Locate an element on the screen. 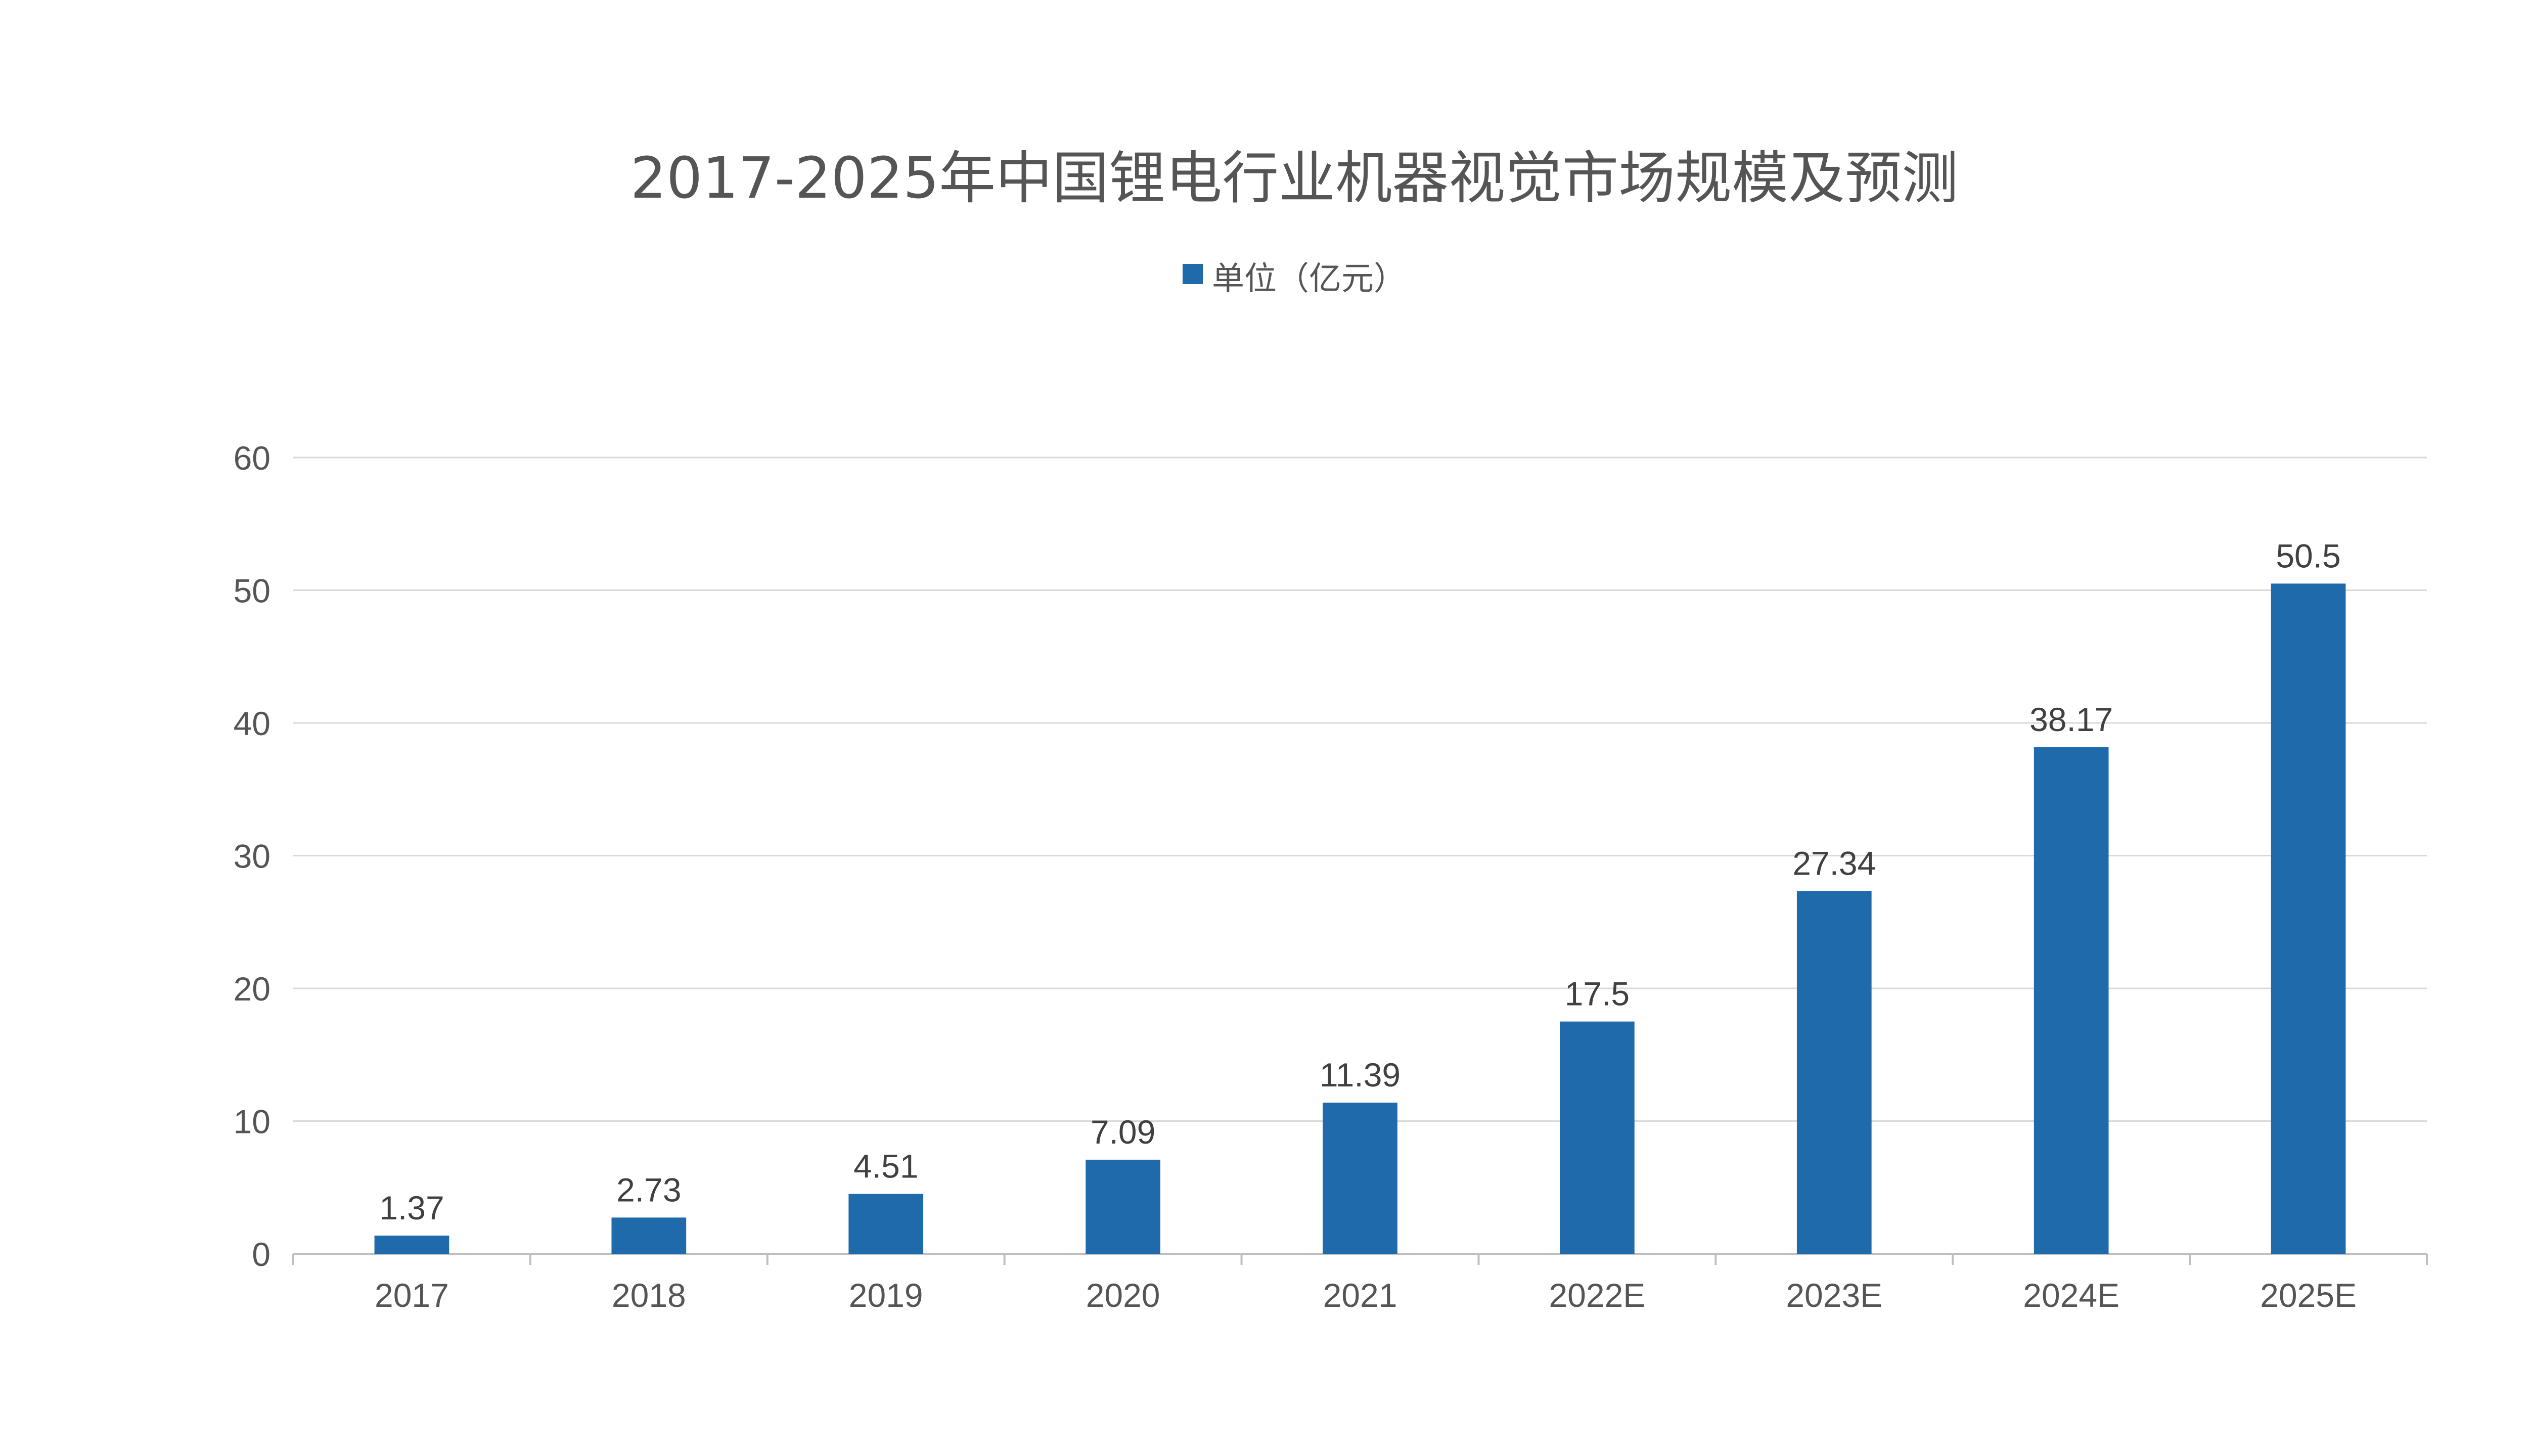 This screenshot has width=2528, height=1456. y-tick-label: 20 is located at coordinates (252, 989).